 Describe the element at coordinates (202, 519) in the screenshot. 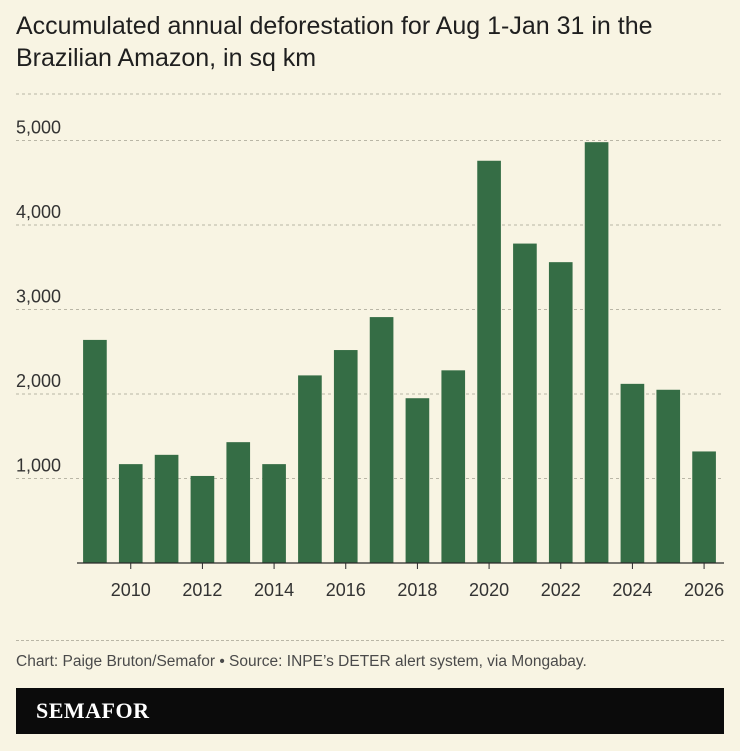

I see `bar-2012` at that location.